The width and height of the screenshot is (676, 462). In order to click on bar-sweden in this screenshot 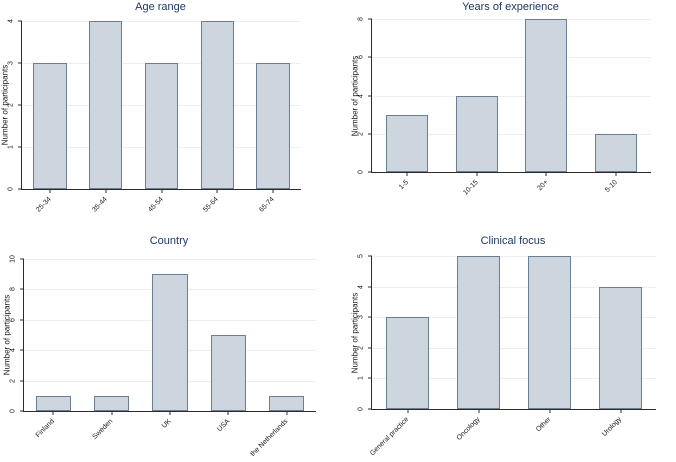, I will do `click(112, 403)`.